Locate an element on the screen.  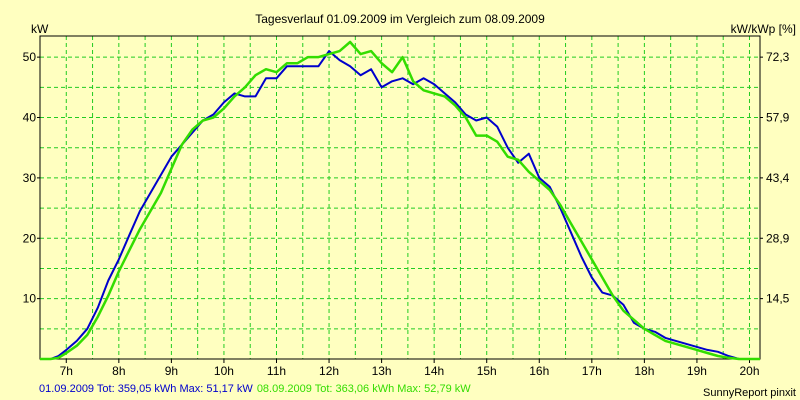
x-tick-label: 12h is located at coordinates (329, 371).